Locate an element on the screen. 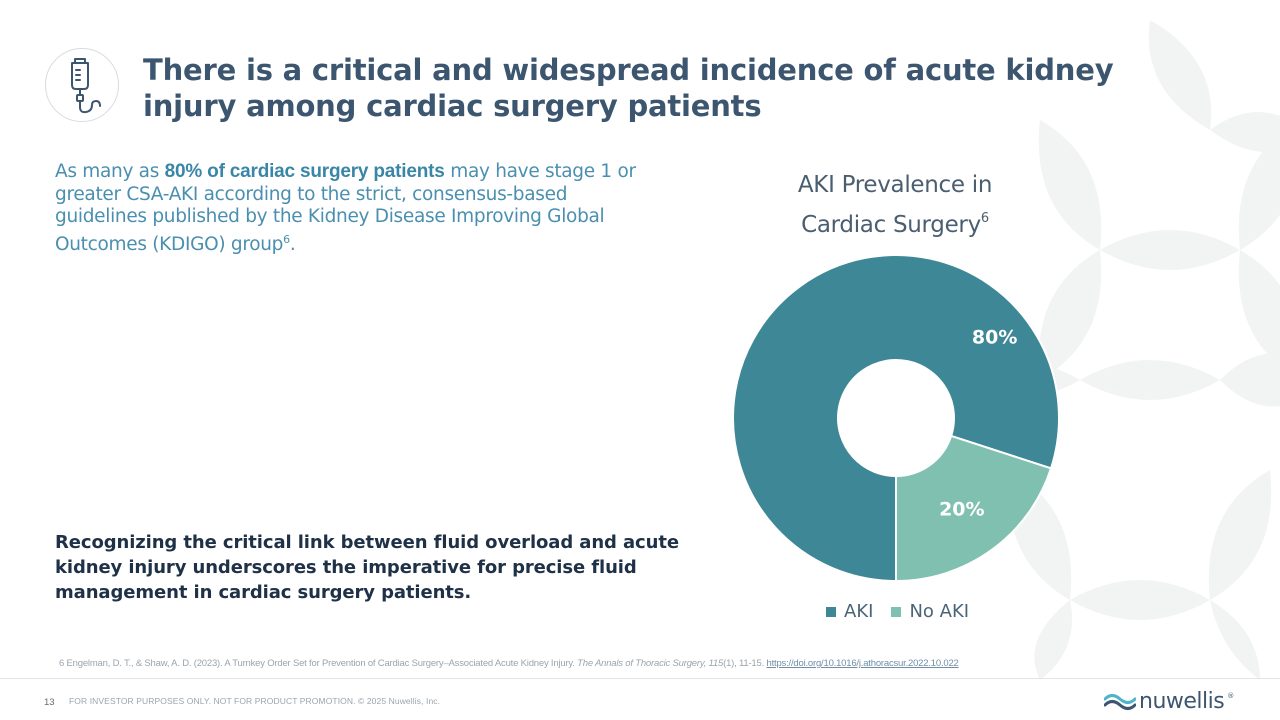  chart-title: AKI Prevalence in Cardiac Surgery6 is located at coordinates (895, 205).